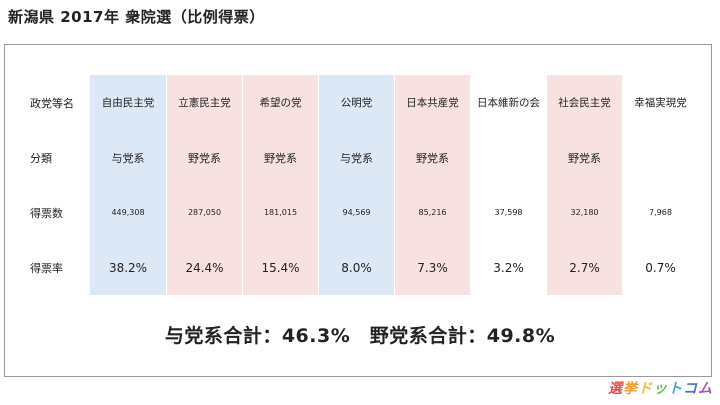  Describe the element at coordinates (584, 102) in the screenshot. I see `party-name: 社会民主党` at that location.